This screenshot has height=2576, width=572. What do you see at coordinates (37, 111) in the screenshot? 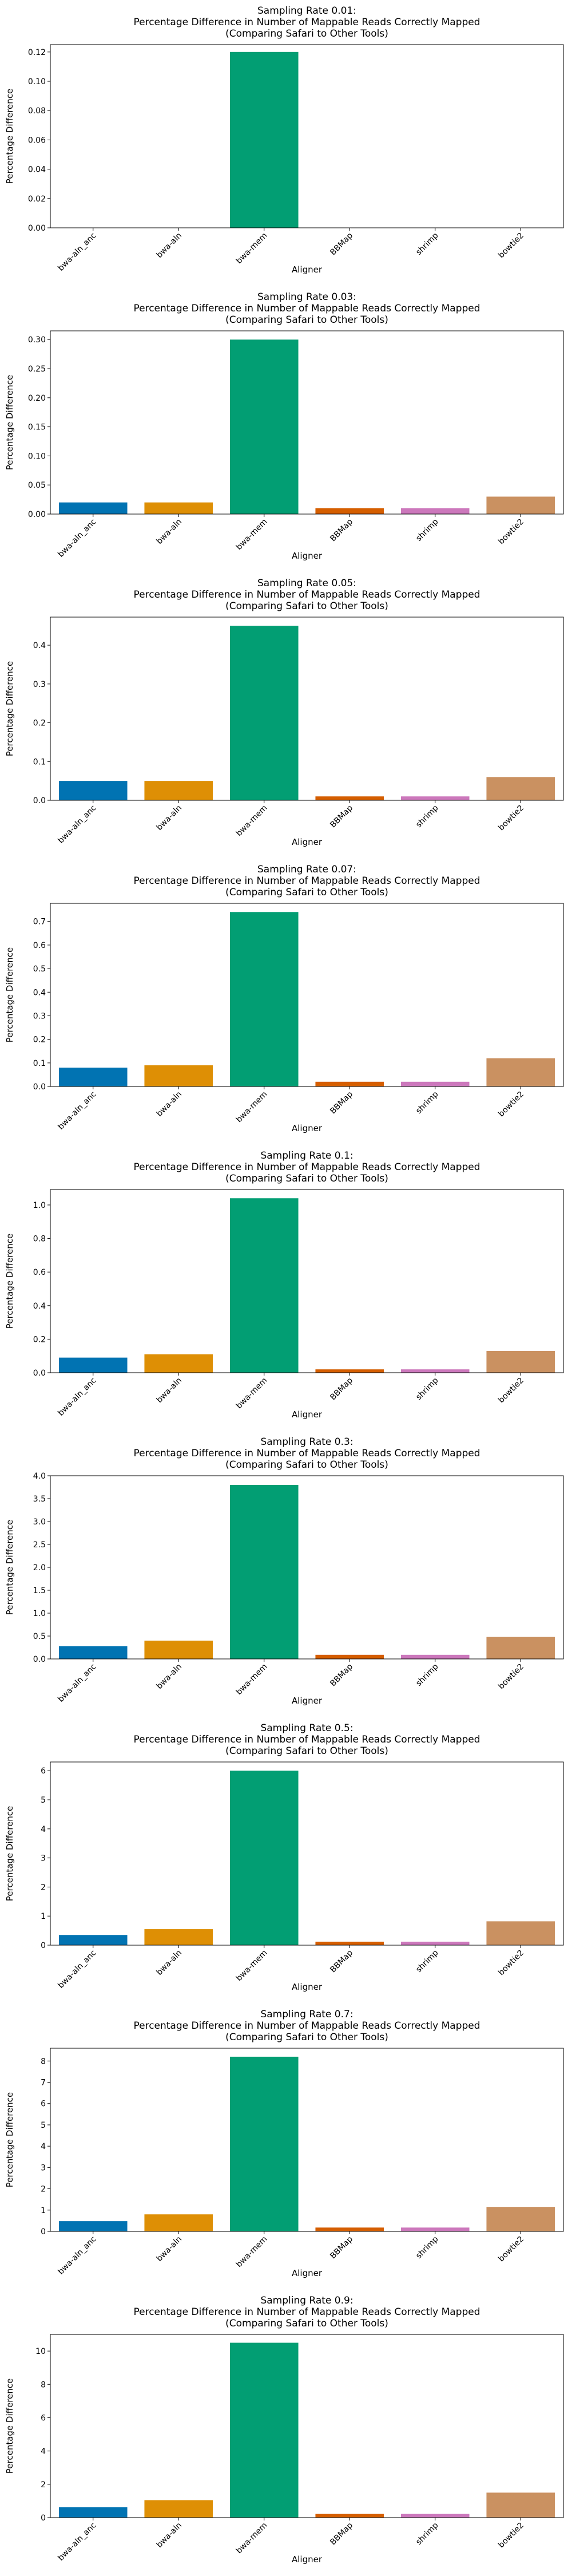
I see `y-tick-label: 0.08` at bounding box center [37, 111].